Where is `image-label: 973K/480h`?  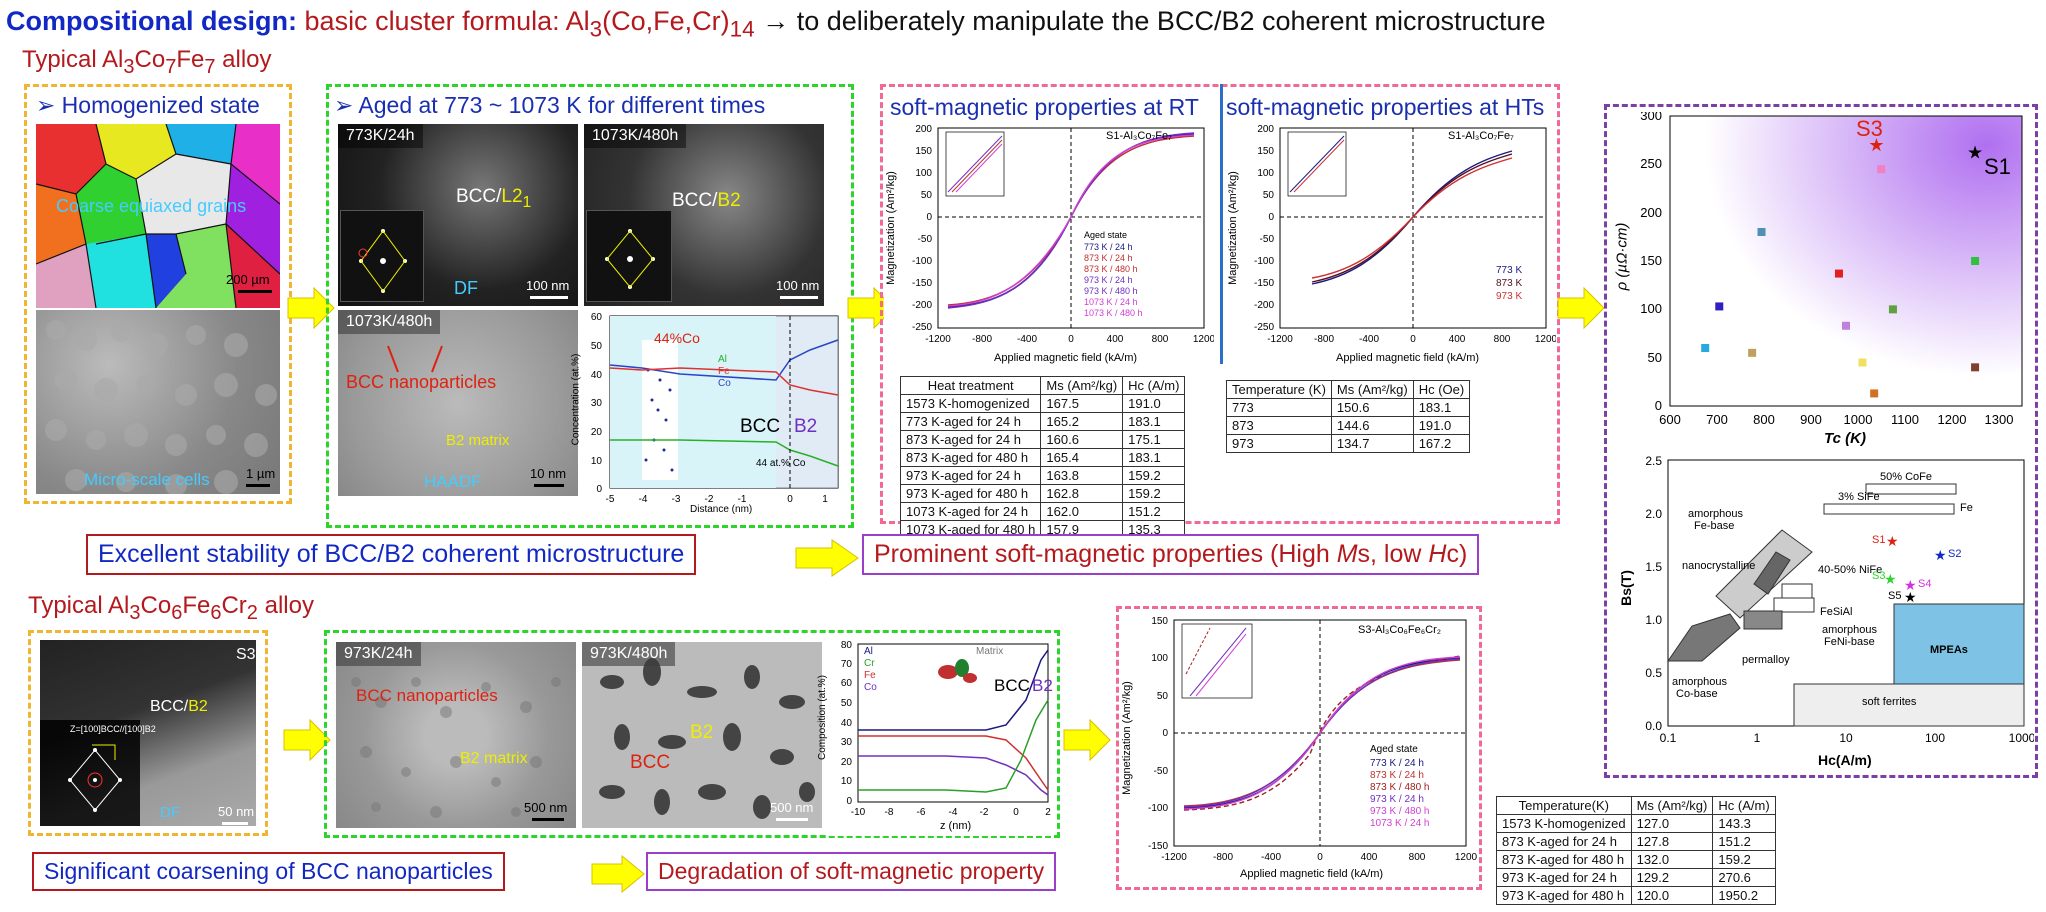 image-label: 973K/480h is located at coordinates (629, 654).